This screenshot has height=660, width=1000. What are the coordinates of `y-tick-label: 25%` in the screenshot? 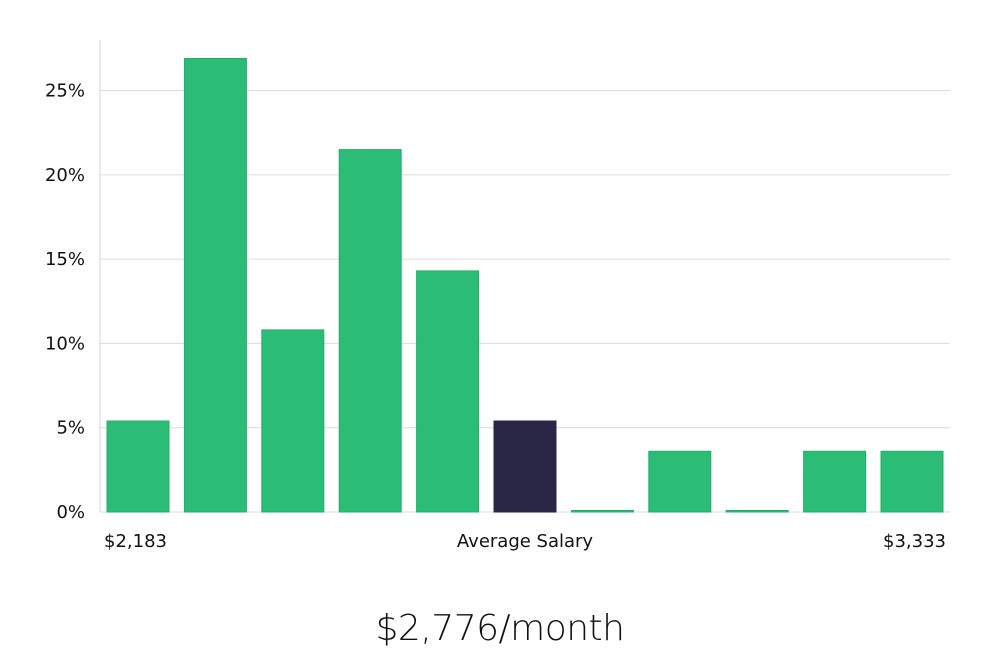 It's located at (65, 91).